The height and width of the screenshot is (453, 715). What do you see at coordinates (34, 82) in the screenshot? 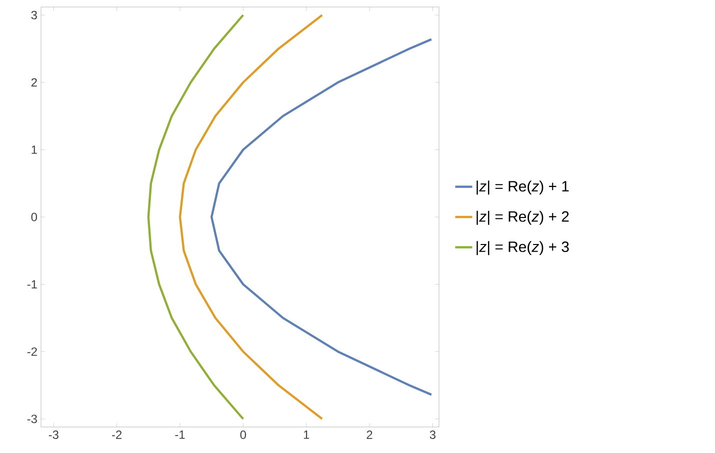
I see `y-tick-label: 2` at bounding box center [34, 82].